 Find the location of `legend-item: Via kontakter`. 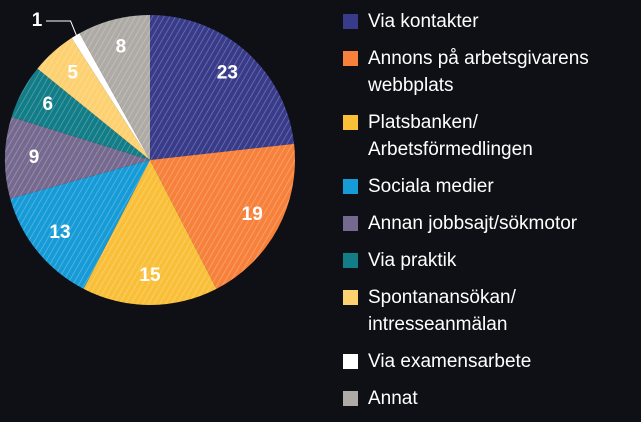

legend-item: Via kontakter is located at coordinates (492, 21).